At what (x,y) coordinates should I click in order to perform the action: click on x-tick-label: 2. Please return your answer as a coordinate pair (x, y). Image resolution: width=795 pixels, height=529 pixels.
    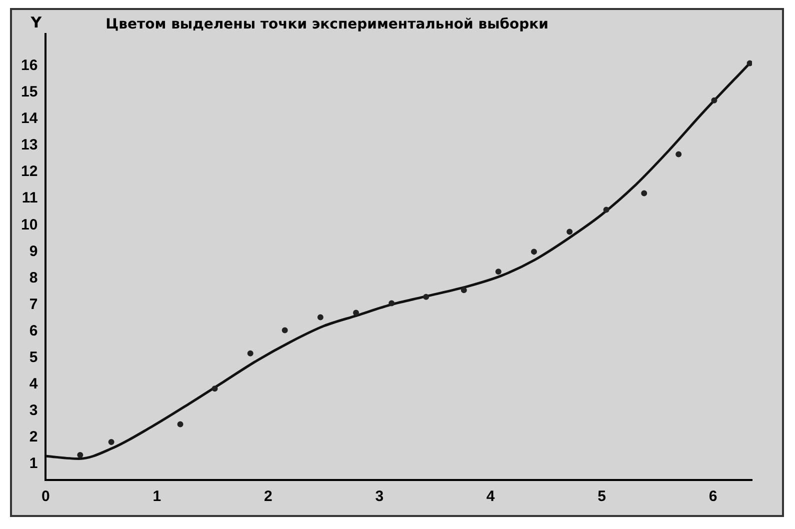
    Looking at the image, I should click on (268, 497).